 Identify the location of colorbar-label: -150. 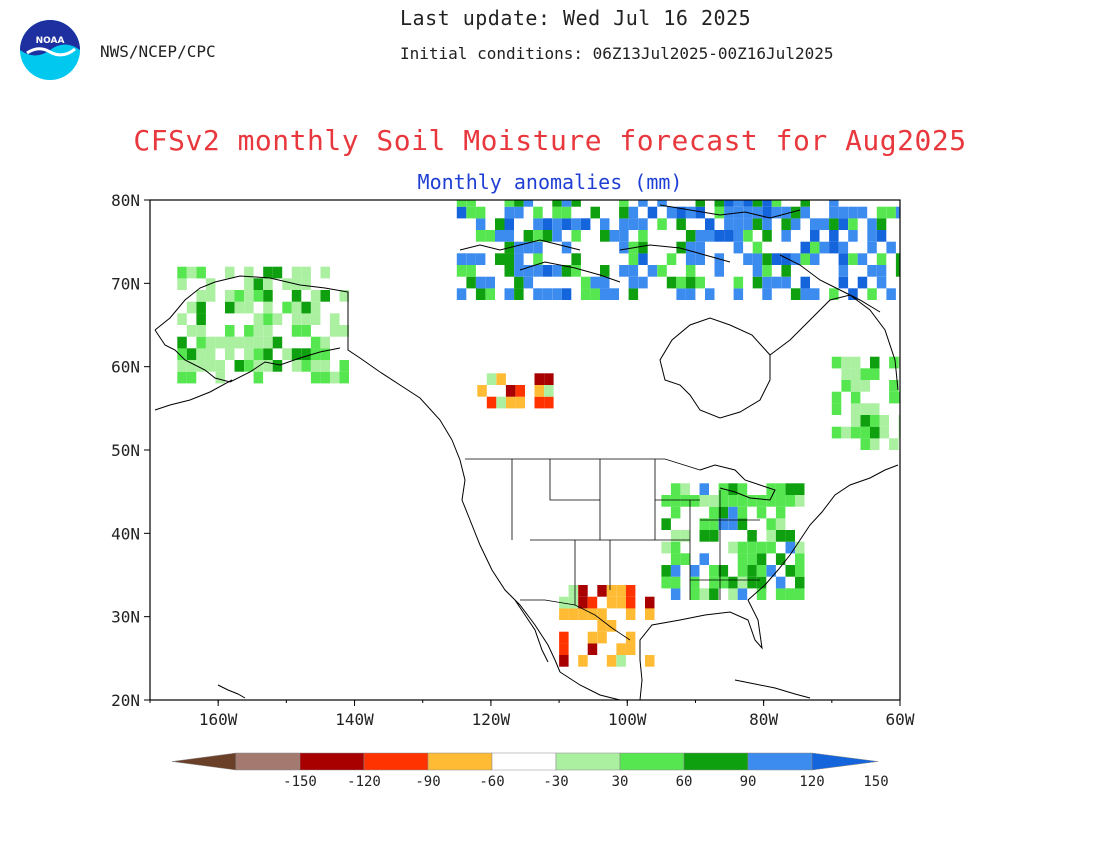
(300, 782).